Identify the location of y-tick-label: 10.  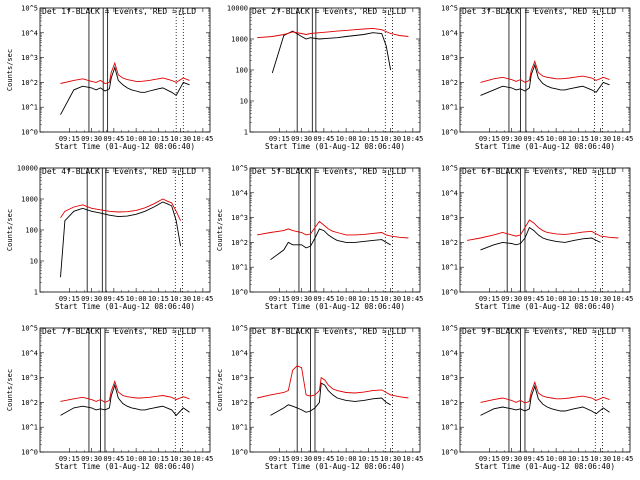
(244, 102).